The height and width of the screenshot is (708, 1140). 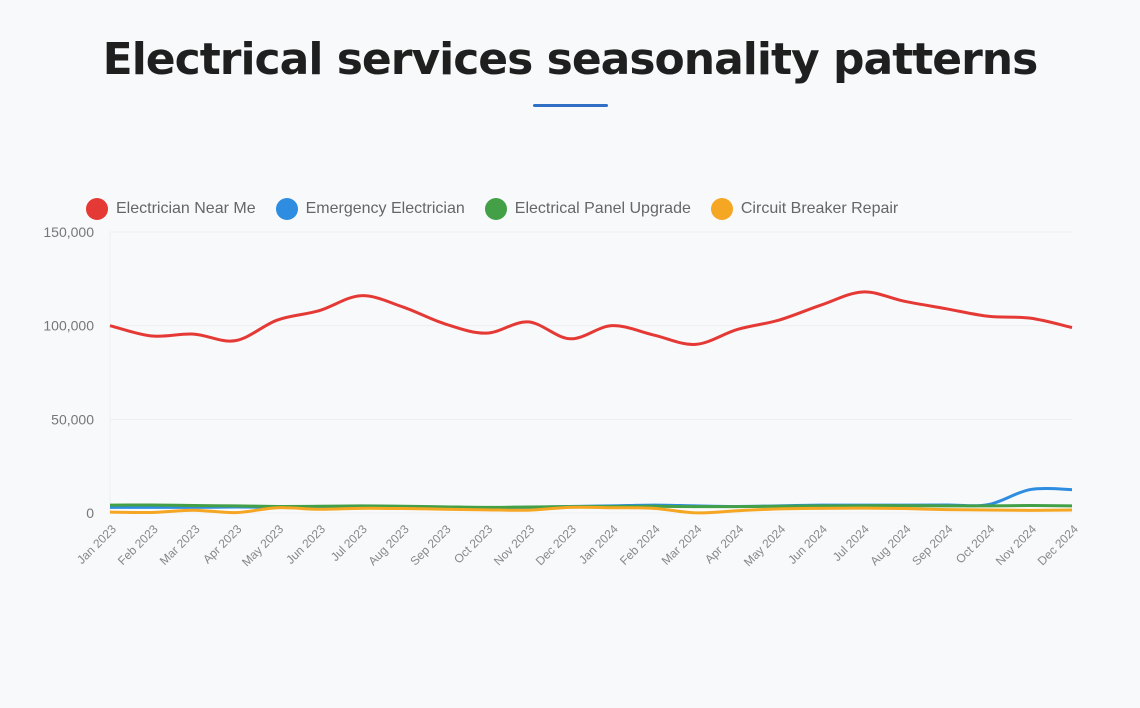 I want to click on x-tick-label: Apr 2023, so click(x=222, y=544).